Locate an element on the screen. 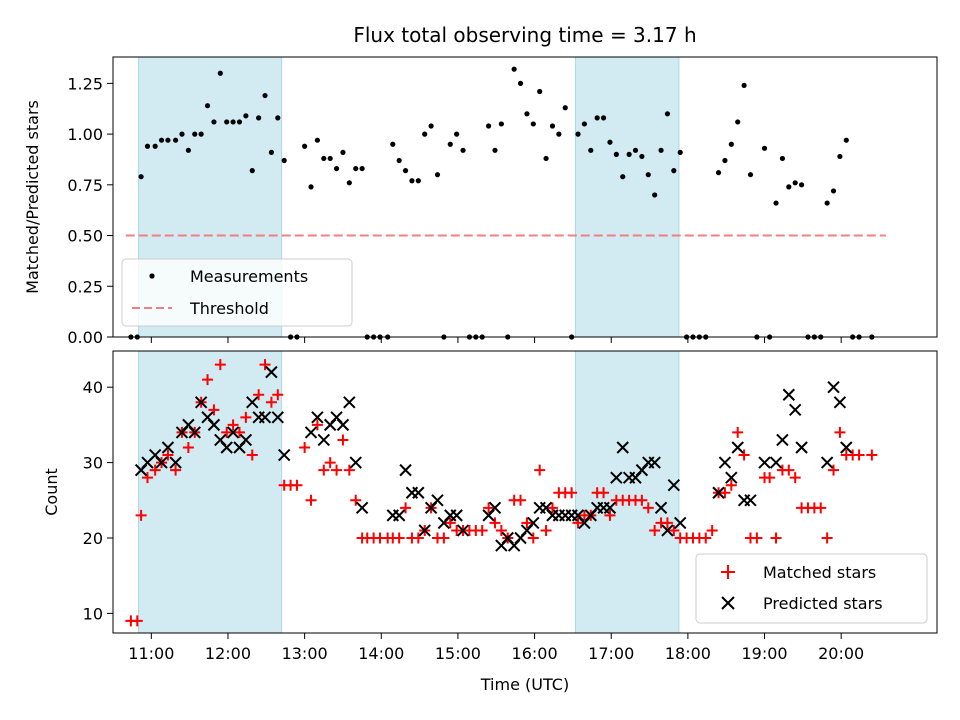 Image resolution: width=960 pixels, height=720 pixels. bottom-legend-box is located at coordinates (811, 588).